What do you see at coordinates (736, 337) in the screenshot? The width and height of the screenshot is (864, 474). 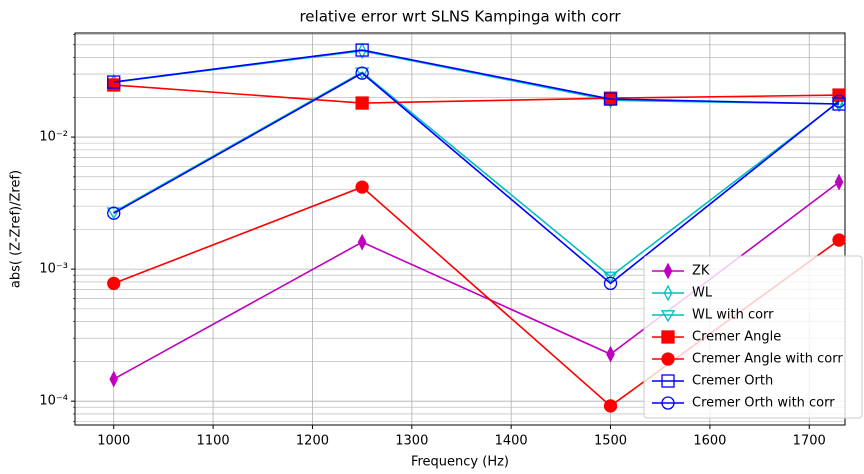 I see `legend-label: Cremer Angle` at bounding box center [736, 337].